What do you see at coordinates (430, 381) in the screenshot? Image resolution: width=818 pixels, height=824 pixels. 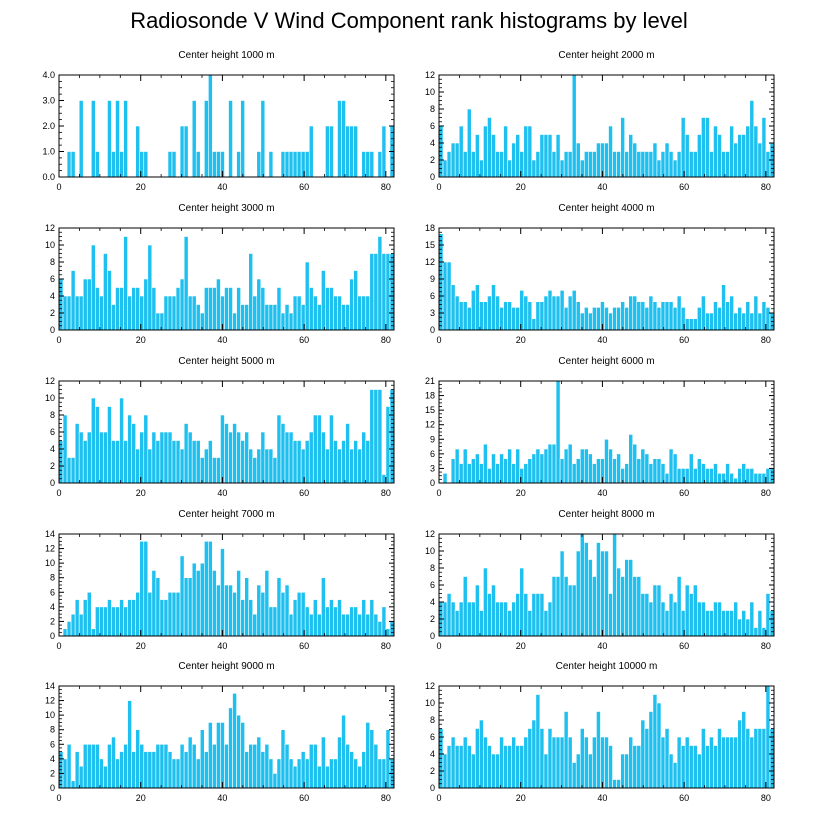 I see `y-tick-label: 21` at bounding box center [430, 381].